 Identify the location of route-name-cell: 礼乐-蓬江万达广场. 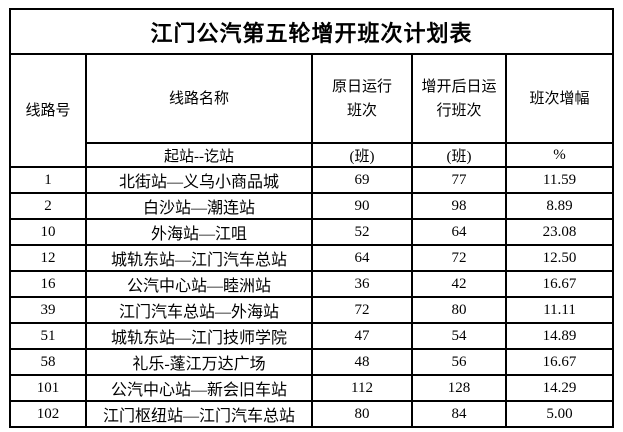
(199, 362).